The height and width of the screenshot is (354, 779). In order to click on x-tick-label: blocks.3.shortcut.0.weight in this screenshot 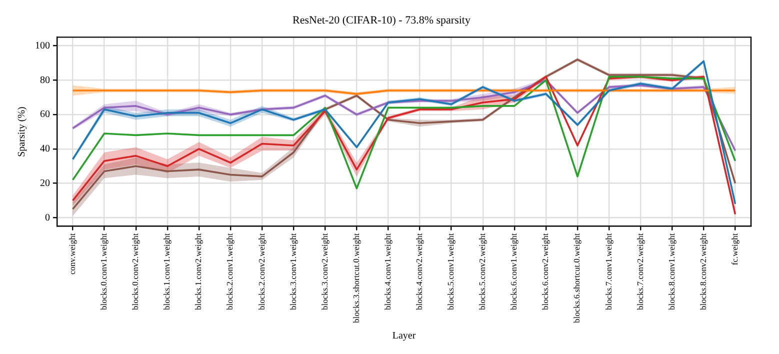, I will do `click(355, 278)`.